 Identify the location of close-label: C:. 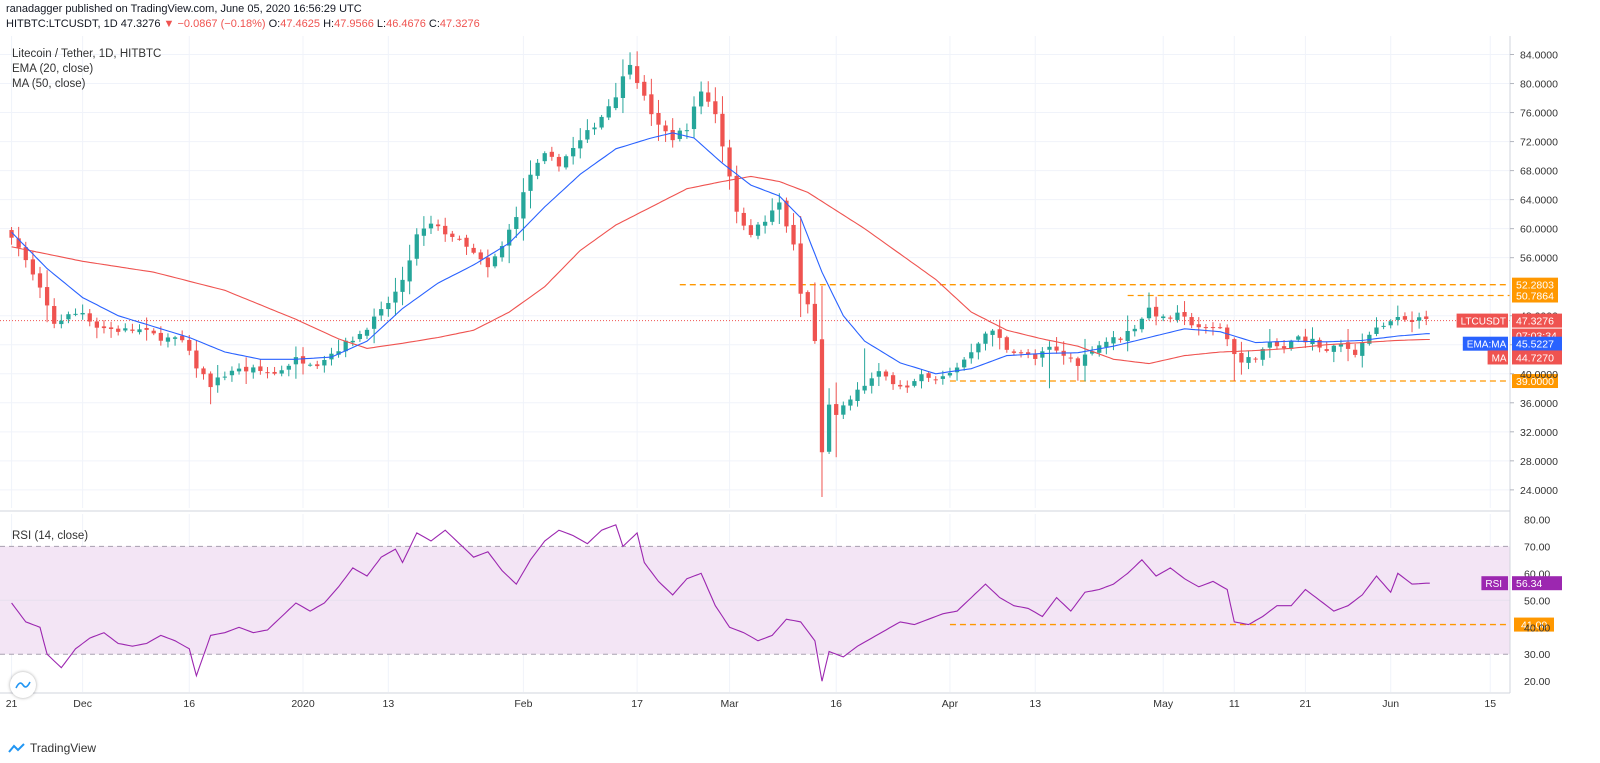
(434, 24).